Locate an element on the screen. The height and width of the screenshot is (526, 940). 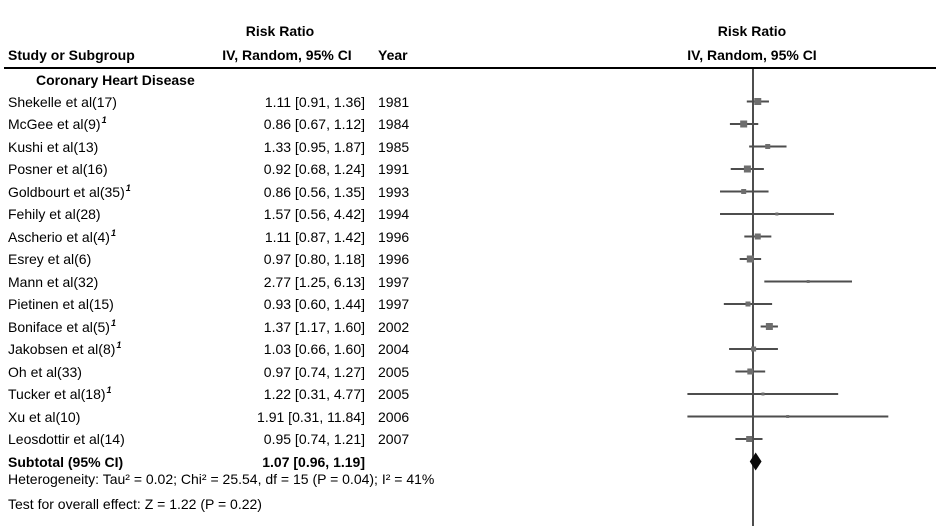
study-row: Jakobsen et al(8)1 1.03 [0.66, 1.60] 2004 is located at coordinates (470, 349).